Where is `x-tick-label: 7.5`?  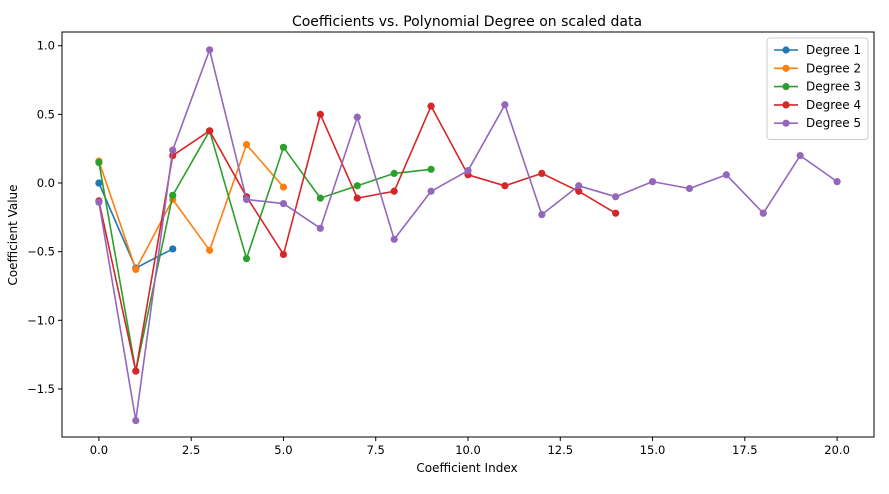
x-tick-label: 7.5 is located at coordinates (376, 450).